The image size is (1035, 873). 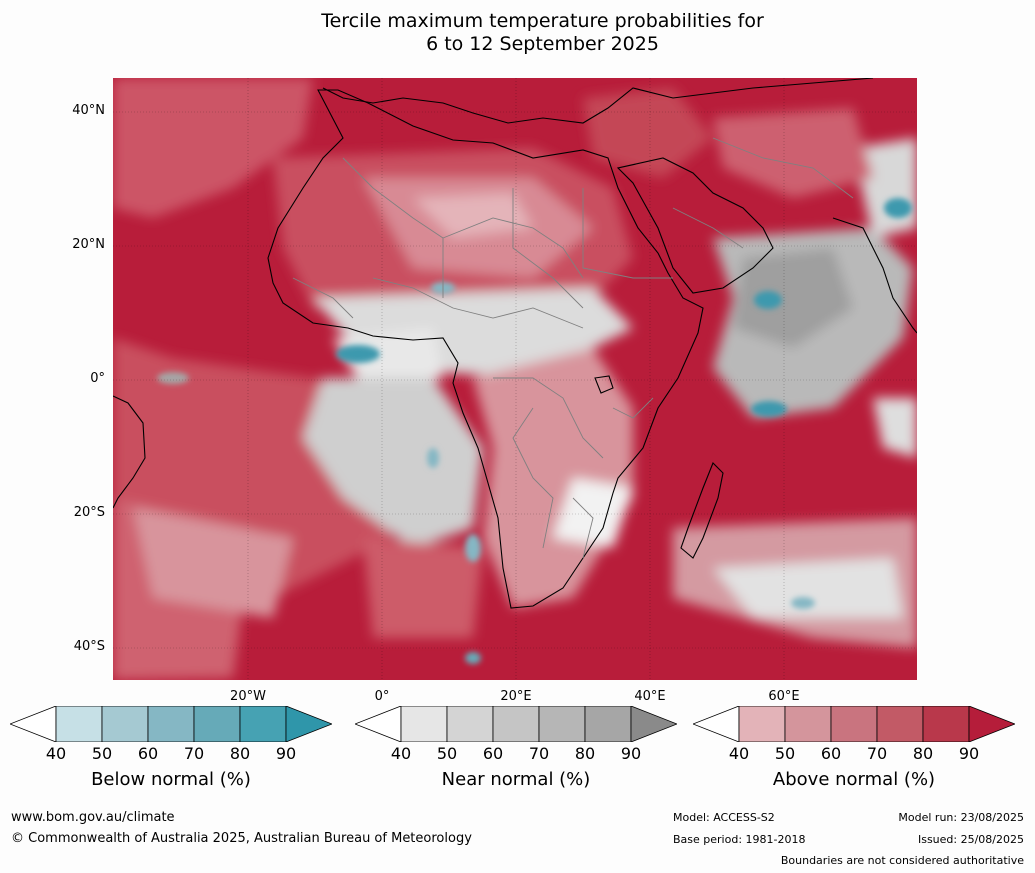 What do you see at coordinates (171, 779) in the screenshot?
I see `colorbar-below-normal-label: Below normal (%)` at bounding box center [171, 779].